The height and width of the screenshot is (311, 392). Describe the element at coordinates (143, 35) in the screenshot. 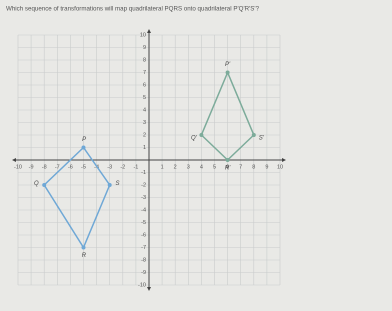

I see `y-tick-label: 10` at that location.